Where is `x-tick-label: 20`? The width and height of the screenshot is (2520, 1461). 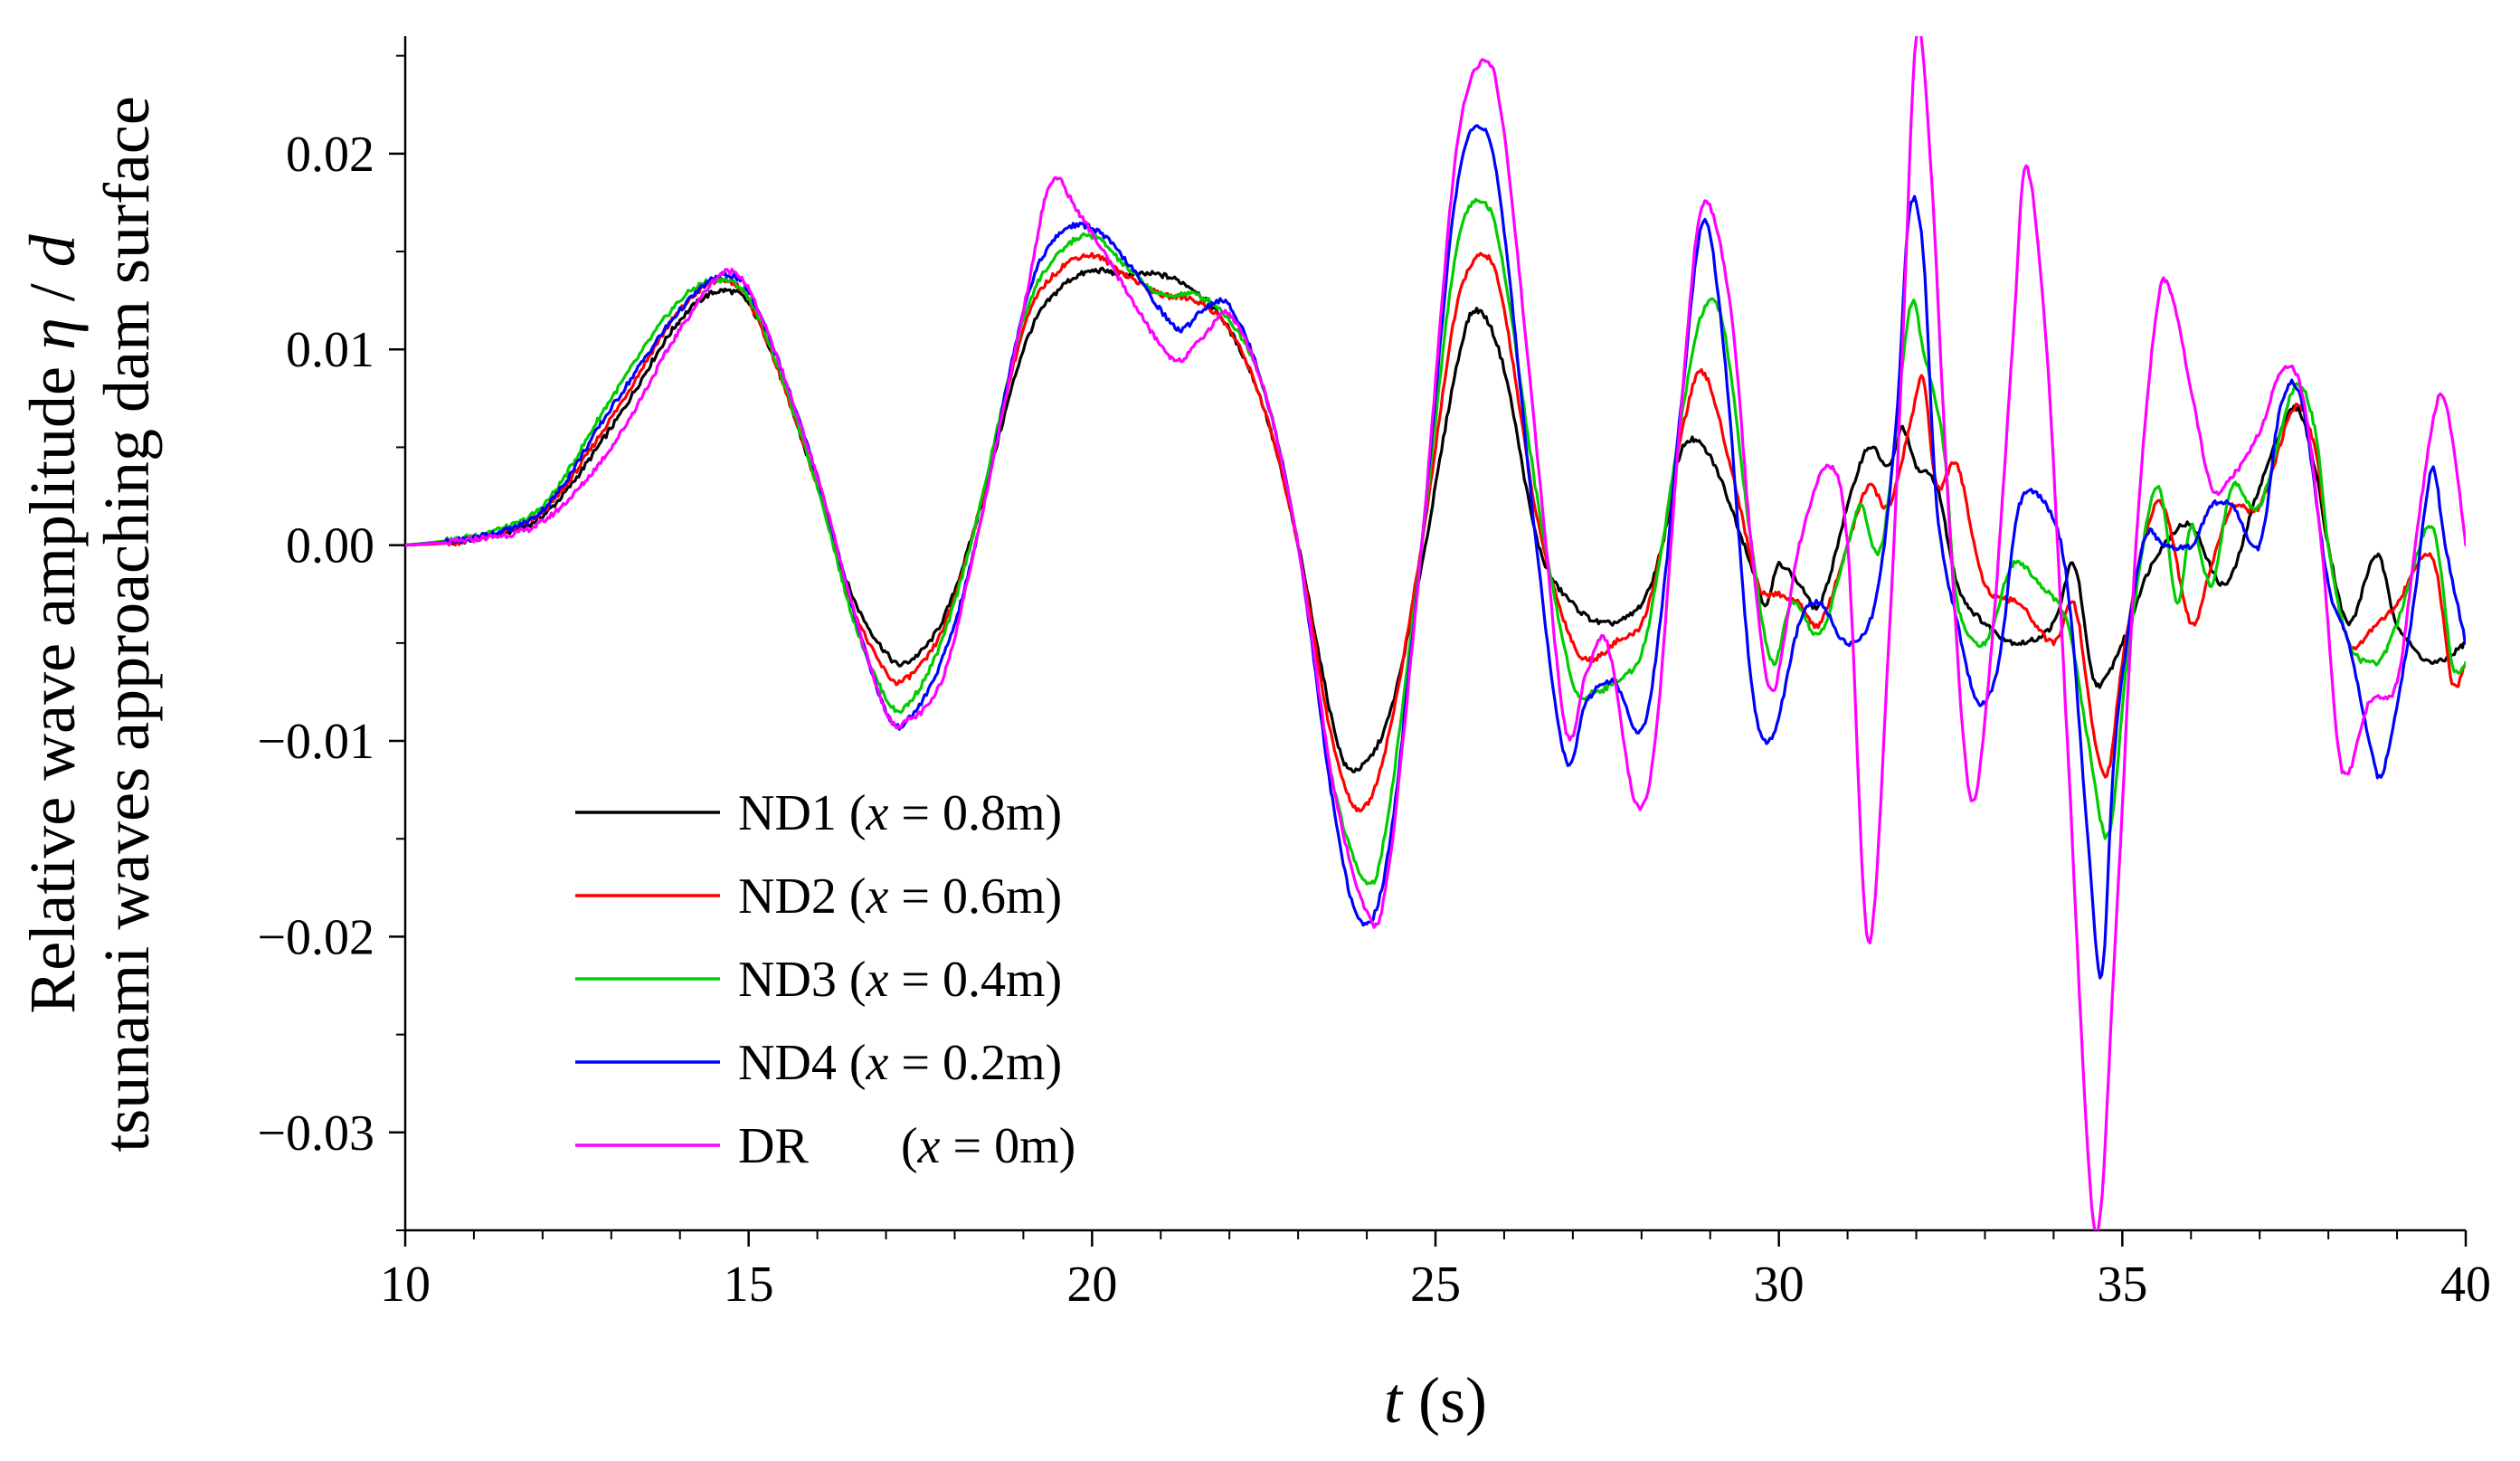 x-tick-label: 20 is located at coordinates (1091, 1285).